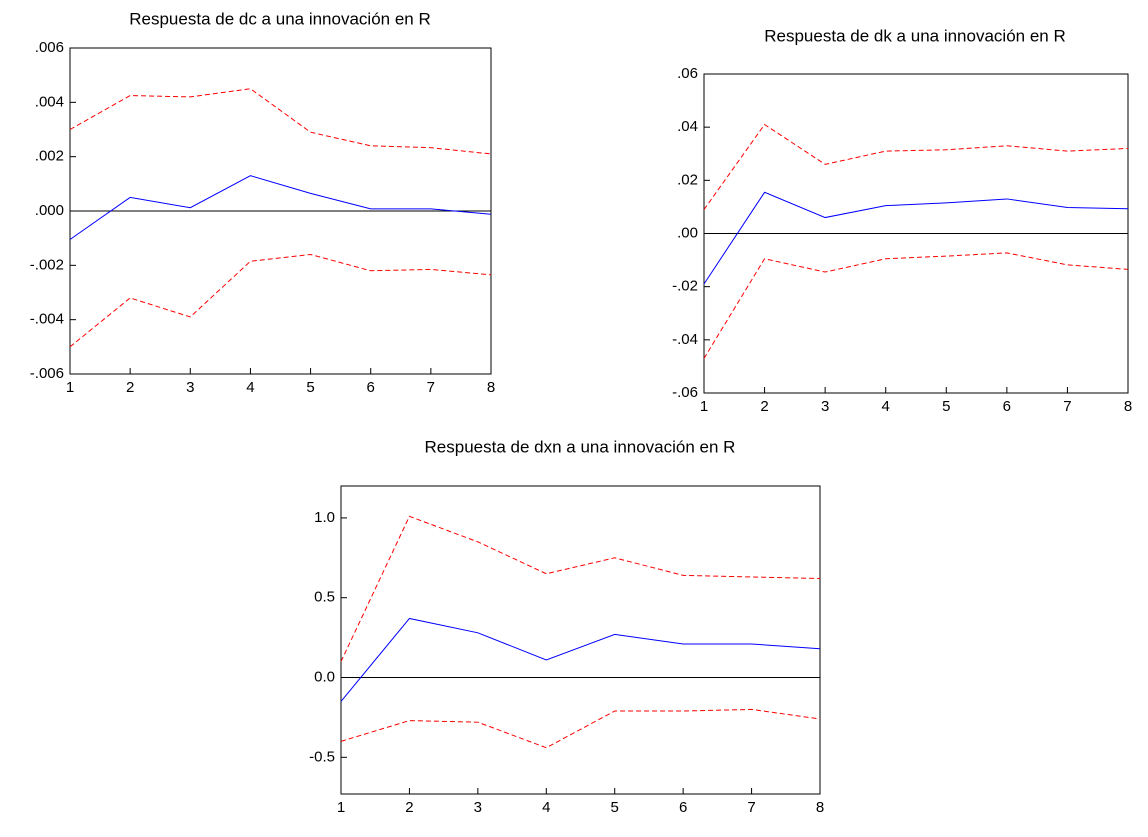 The height and width of the screenshot is (837, 1148). I want to click on y-tick-label: -0.5, so click(322, 756).